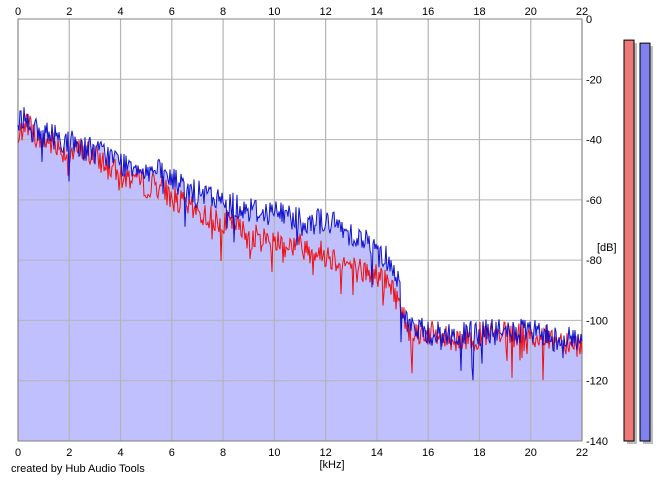 This screenshot has height=481, width=664. Describe the element at coordinates (428, 12) in the screenshot. I see `x-tick-label-top: 16` at that location.